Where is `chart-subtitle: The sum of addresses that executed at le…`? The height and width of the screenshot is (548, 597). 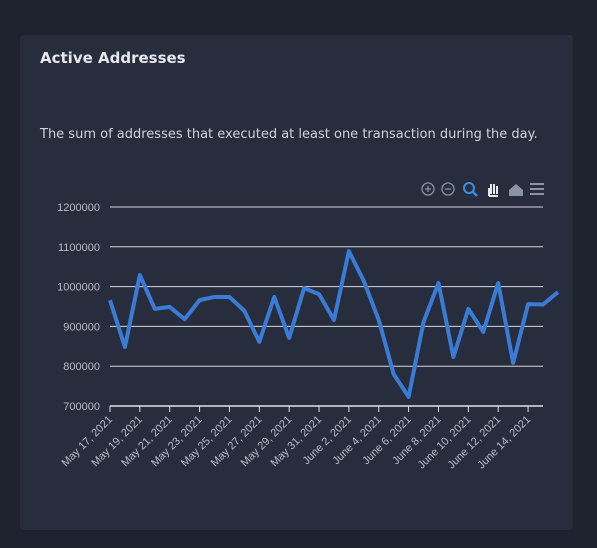
chart-subtitle: The sum of addresses that executed at le… is located at coordinates (288, 134).